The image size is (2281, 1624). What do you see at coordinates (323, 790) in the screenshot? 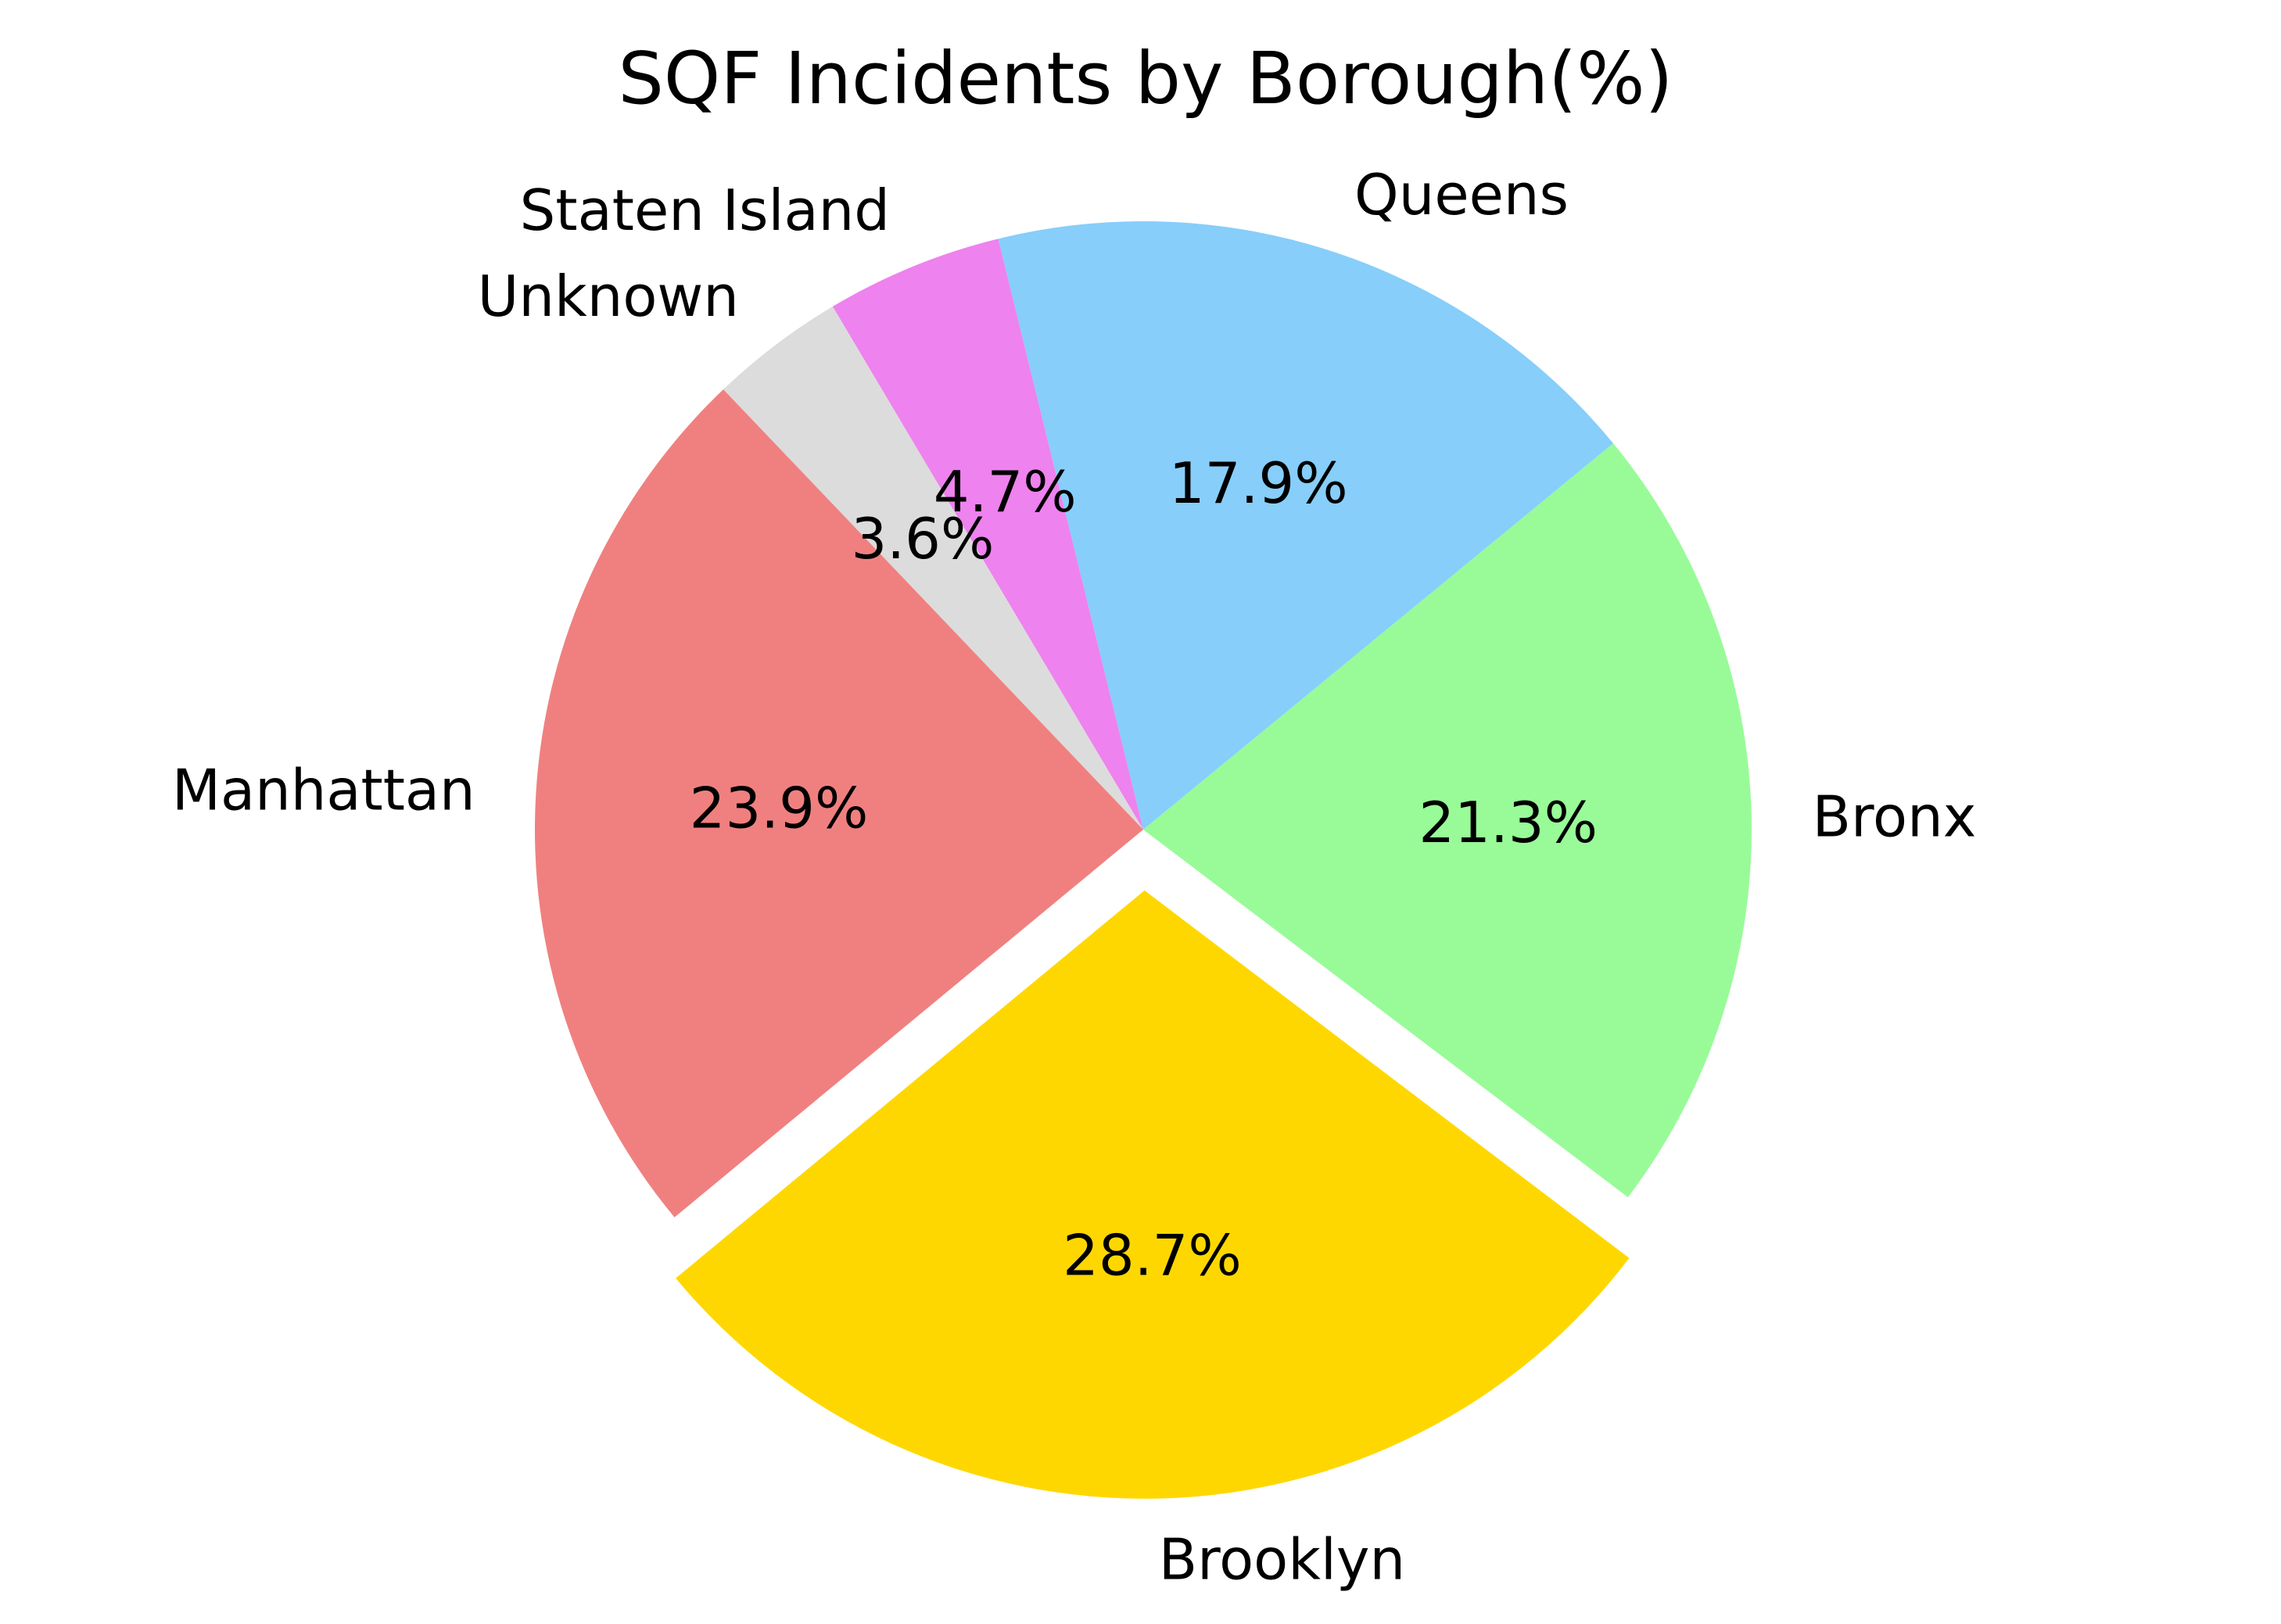
I see `slice-category-label: Manhattan` at bounding box center [323, 790].